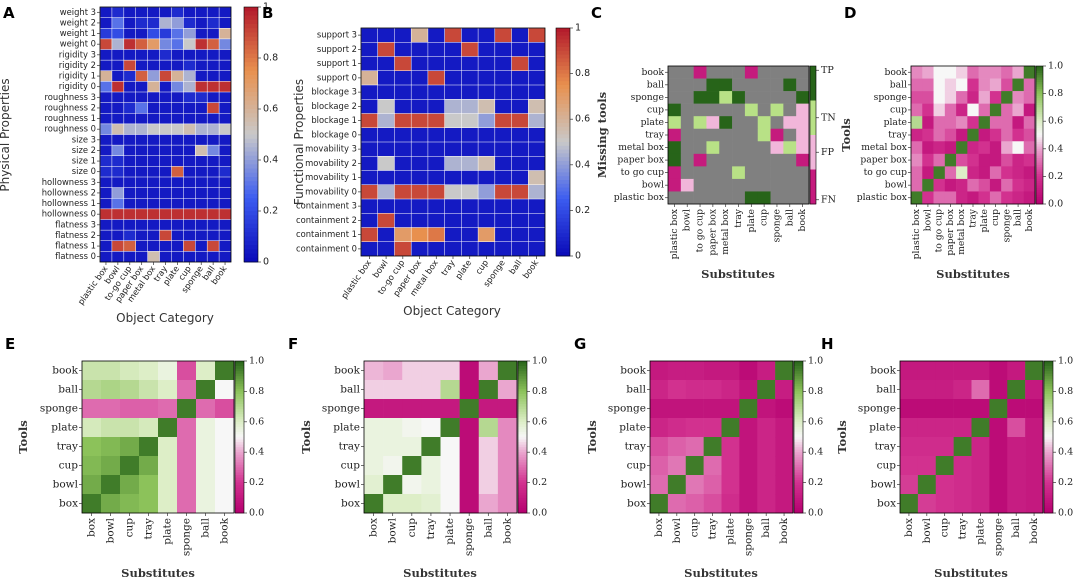 This screenshot has height=584, width=1084. I want to click on legend-label: FN, so click(828, 199).